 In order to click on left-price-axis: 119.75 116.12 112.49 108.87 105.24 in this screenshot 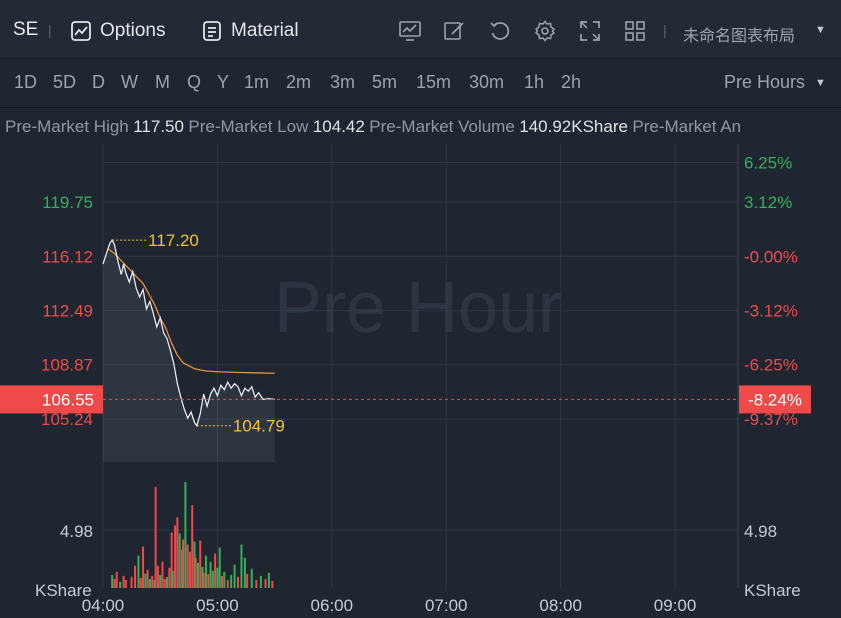, I will do `click(67, 311)`.